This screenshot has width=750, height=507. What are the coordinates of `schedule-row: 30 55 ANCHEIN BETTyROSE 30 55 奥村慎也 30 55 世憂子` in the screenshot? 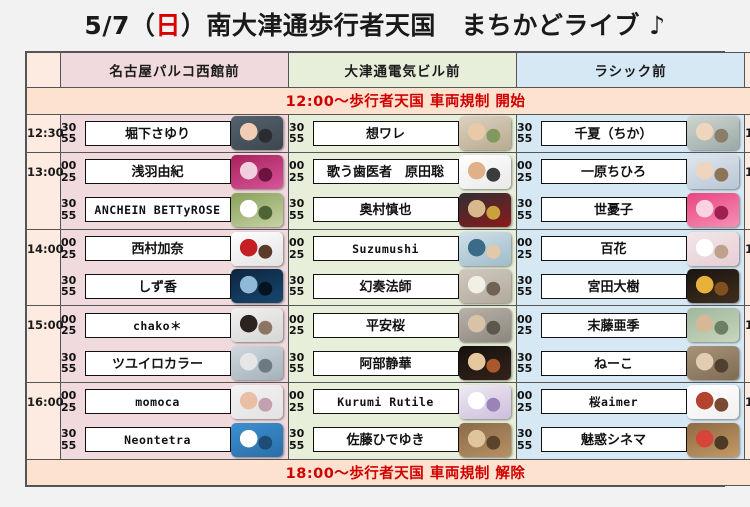 It's located at (388, 210).